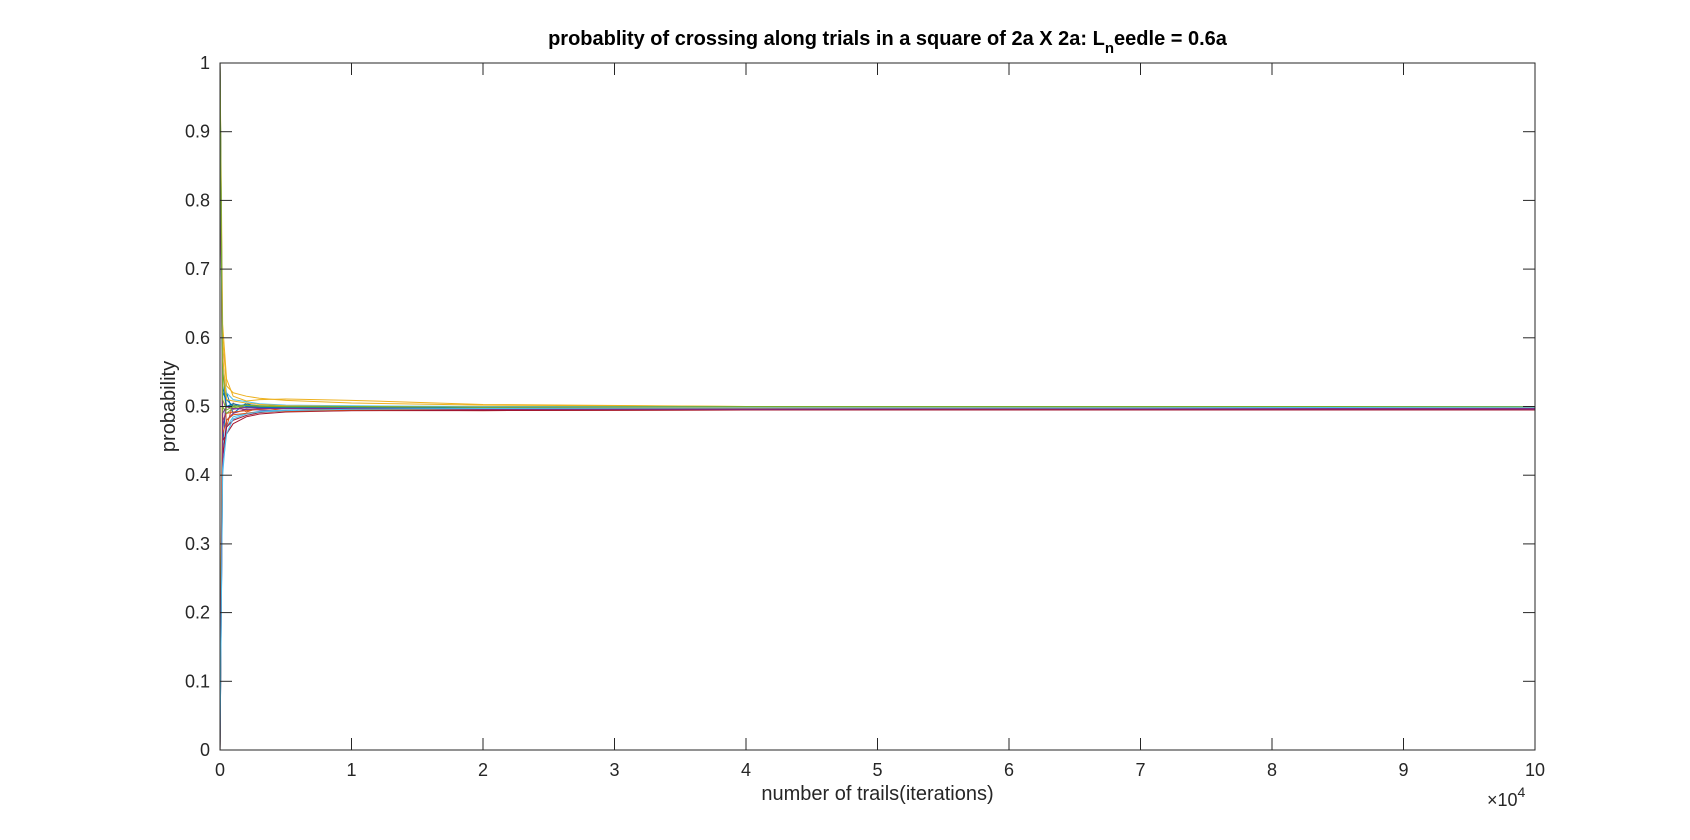 Image resolution: width=1690 pixels, height=840 pixels. What do you see at coordinates (746, 770) in the screenshot?
I see `x-tick-label: 4` at bounding box center [746, 770].